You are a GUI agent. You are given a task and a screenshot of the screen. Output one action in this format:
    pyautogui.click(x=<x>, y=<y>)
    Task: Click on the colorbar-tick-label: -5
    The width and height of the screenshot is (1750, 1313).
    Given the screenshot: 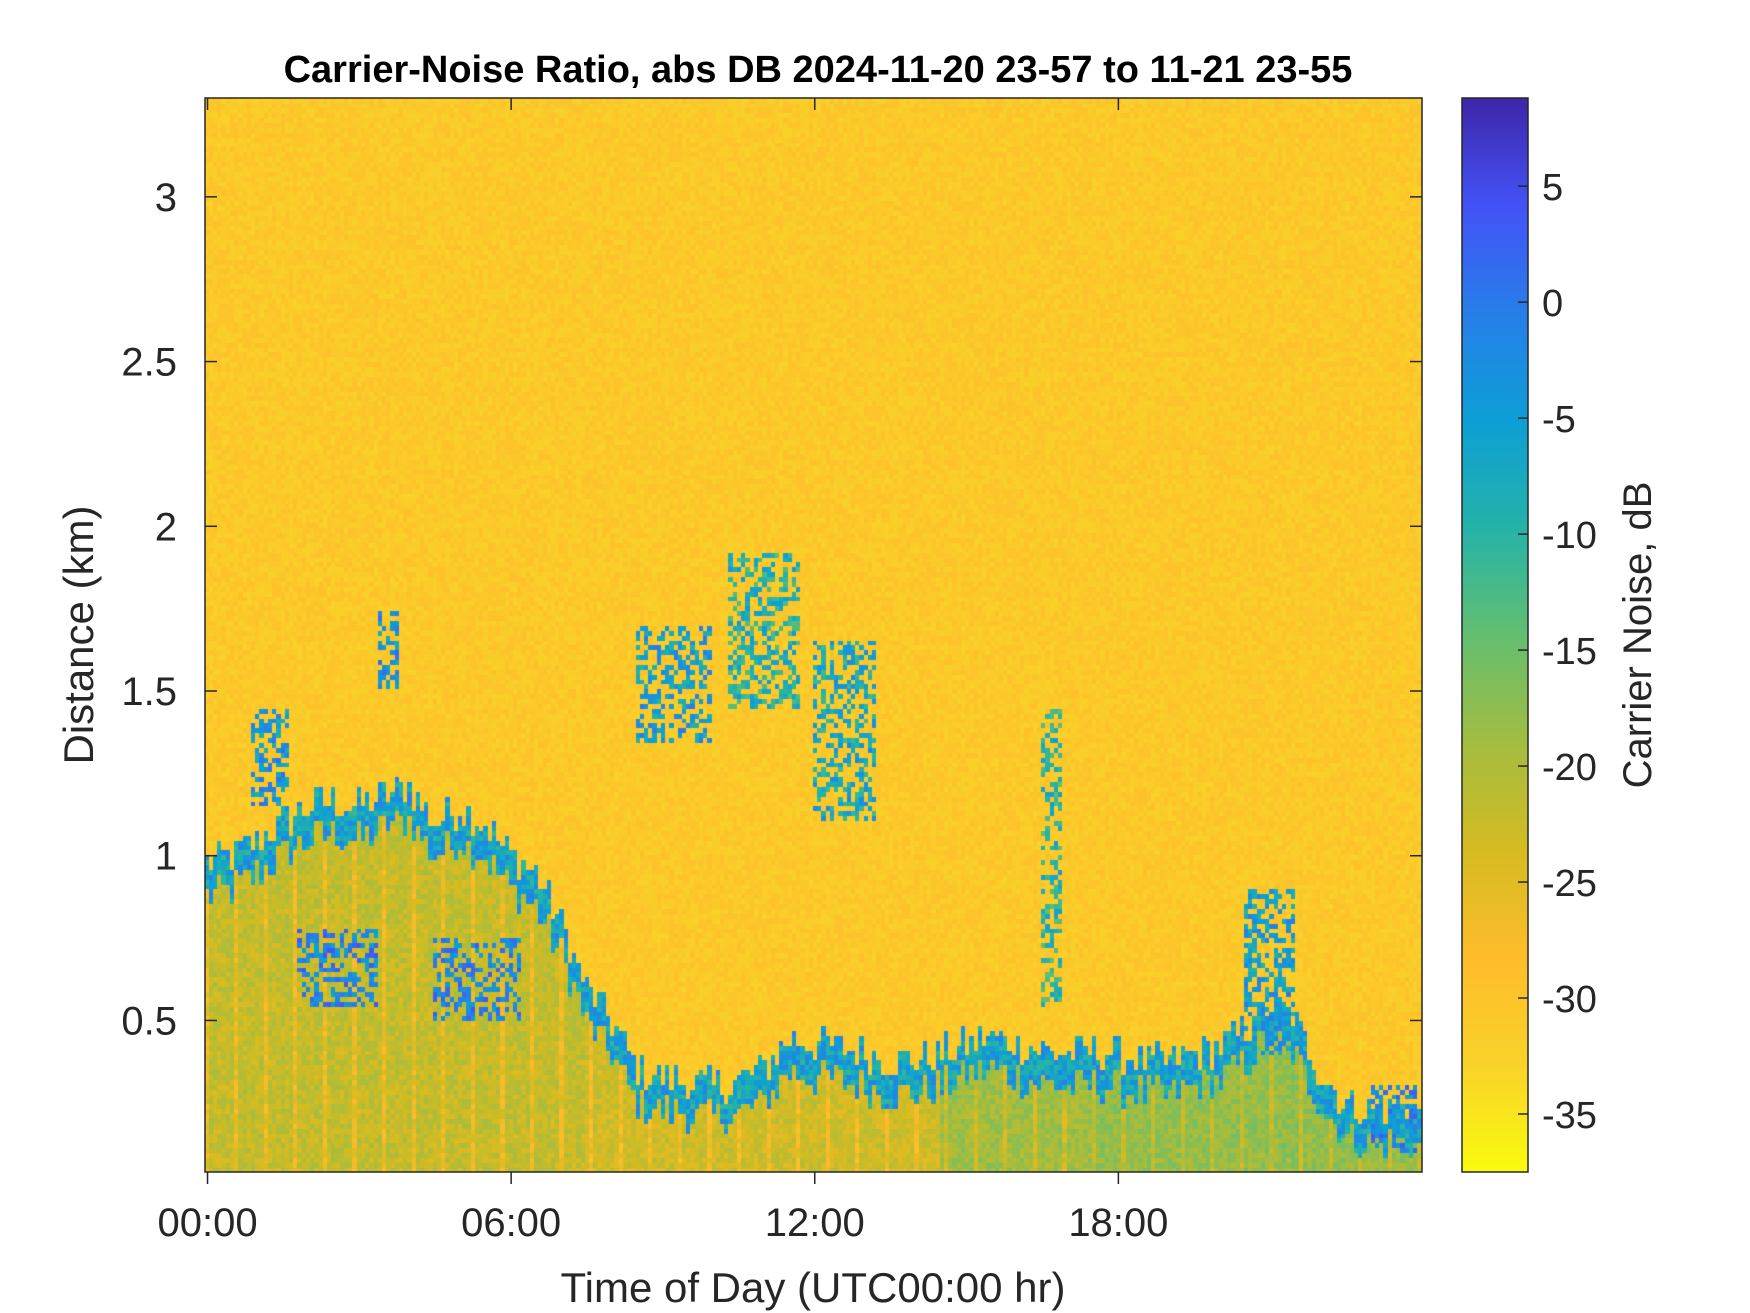 What is the action you would take?
    pyautogui.click(x=1559, y=420)
    